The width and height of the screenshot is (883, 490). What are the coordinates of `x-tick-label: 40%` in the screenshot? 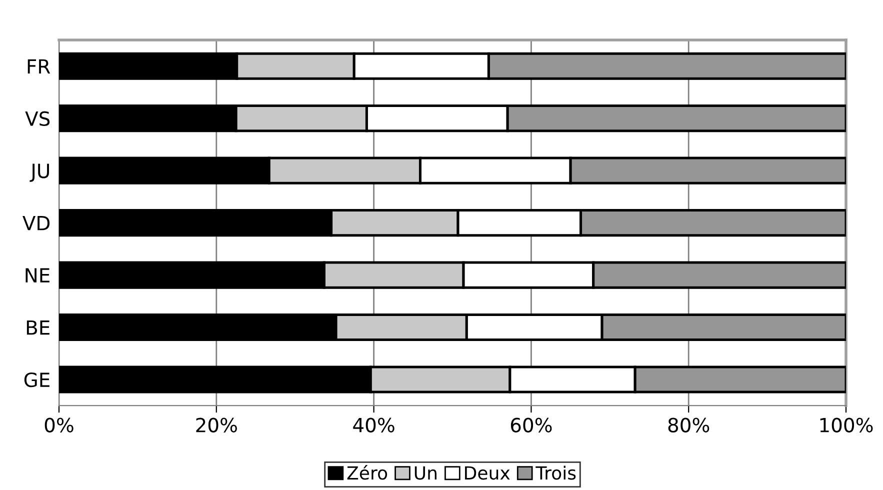 It's located at (373, 425).